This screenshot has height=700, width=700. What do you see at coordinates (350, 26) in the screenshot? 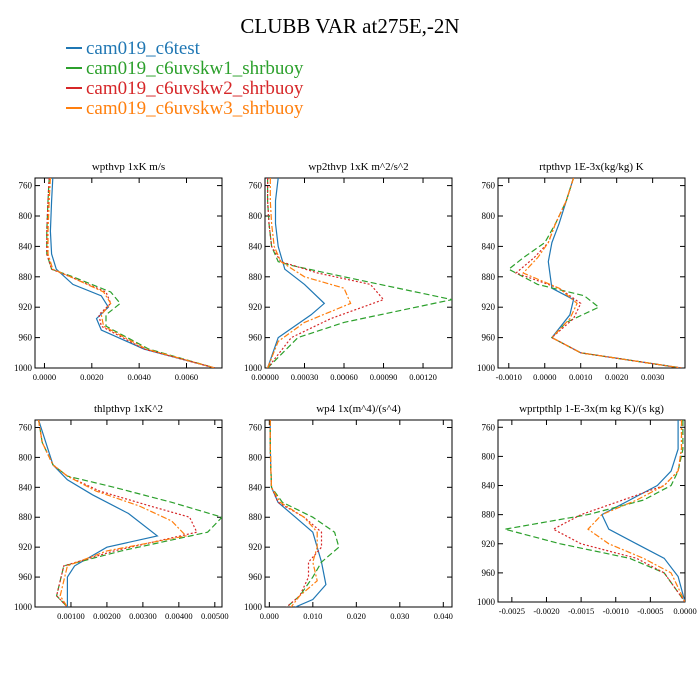
I see `figure-title: CLUBB VAR at275E,-2N` at bounding box center [350, 26].